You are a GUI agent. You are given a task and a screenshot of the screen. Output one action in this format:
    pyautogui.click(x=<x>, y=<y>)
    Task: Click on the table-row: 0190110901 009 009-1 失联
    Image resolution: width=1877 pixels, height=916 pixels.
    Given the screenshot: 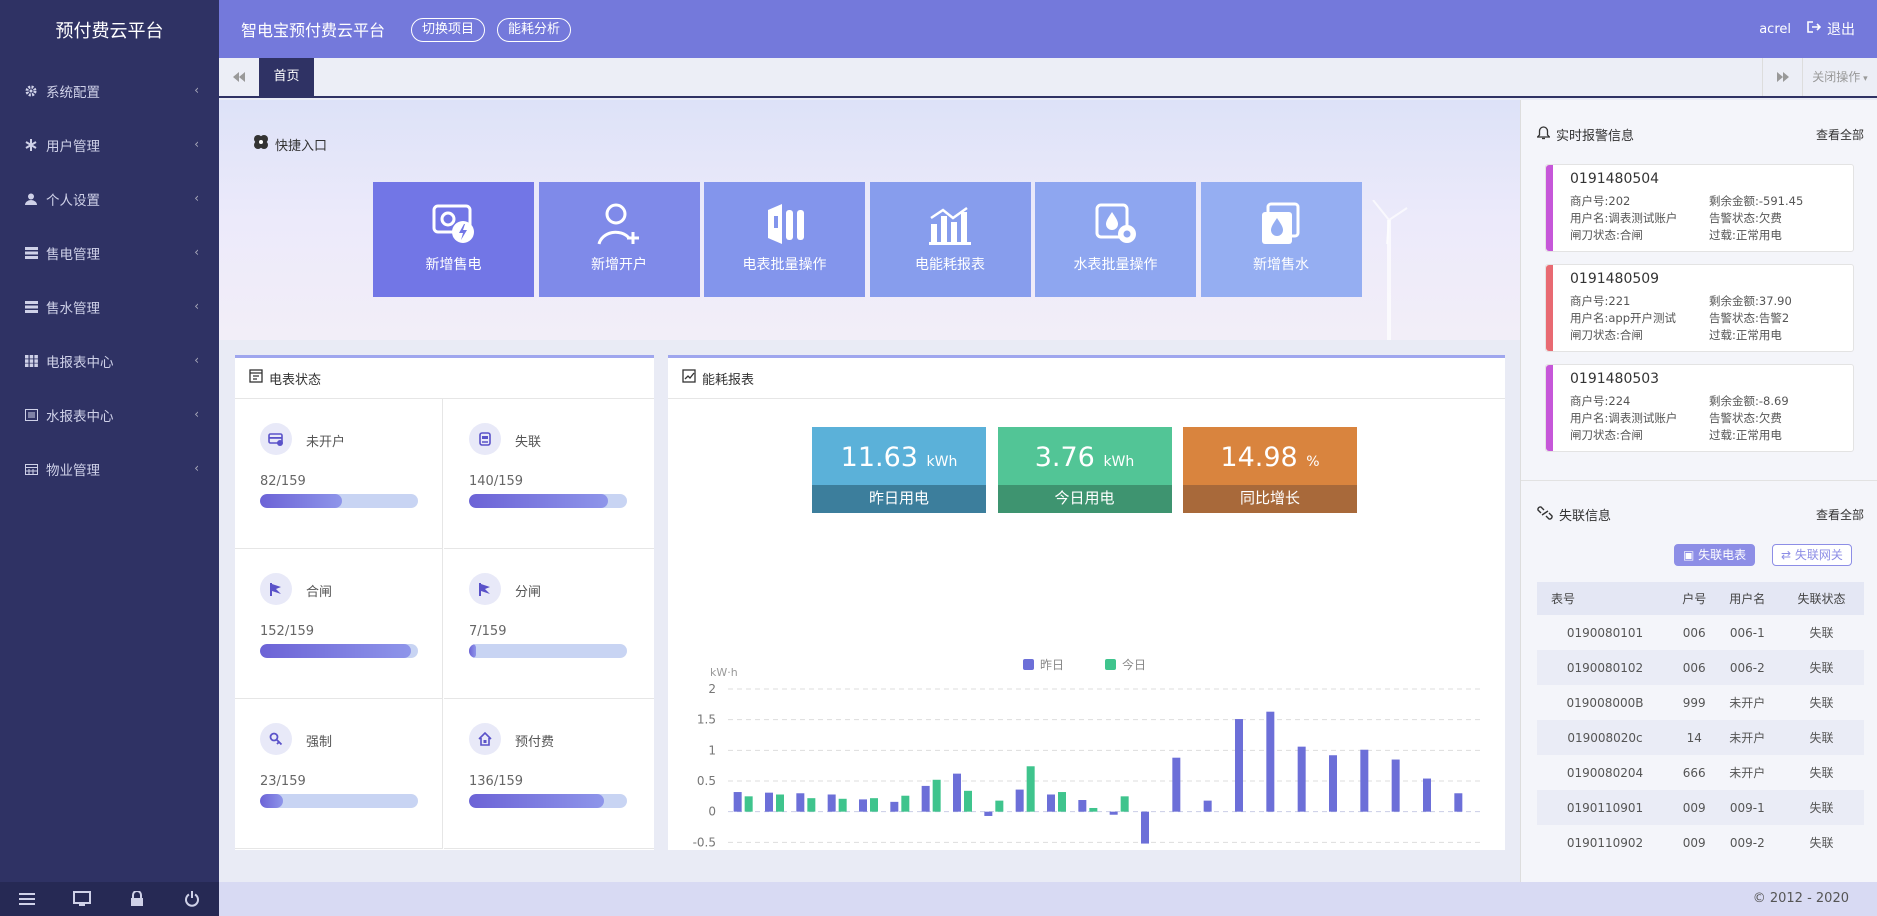 What is the action you would take?
    pyautogui.click(x=1700, y=807)
    